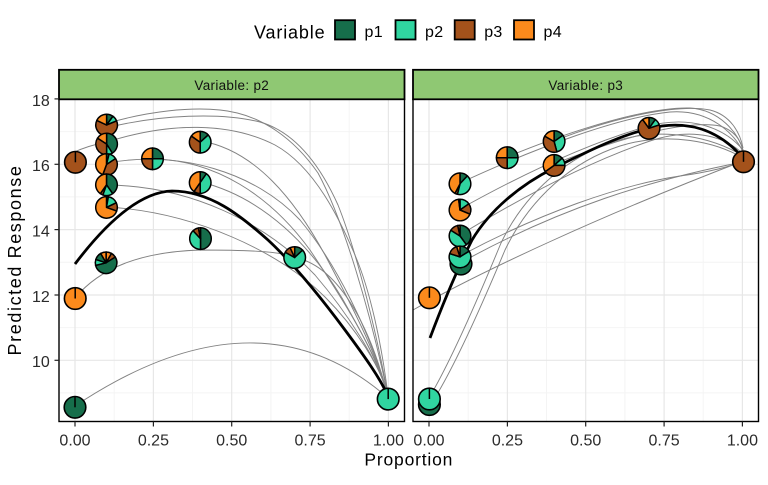  Describe the element at coordinates (553, 32) in the screenshot. I see `svg-text: p4` at that location.